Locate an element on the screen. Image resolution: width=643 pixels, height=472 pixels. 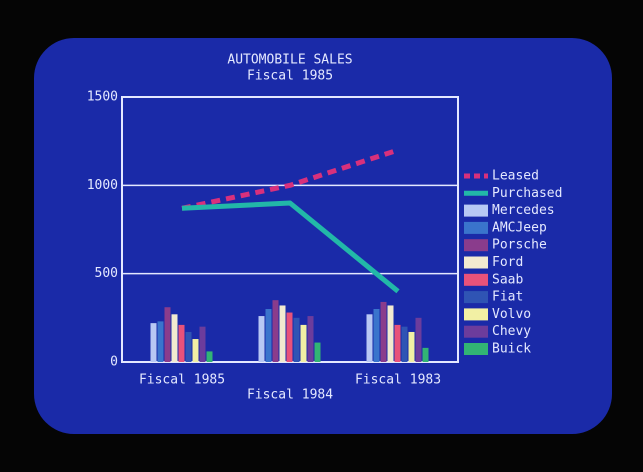
legend-label: Leased is located at coordinates (515, 176).